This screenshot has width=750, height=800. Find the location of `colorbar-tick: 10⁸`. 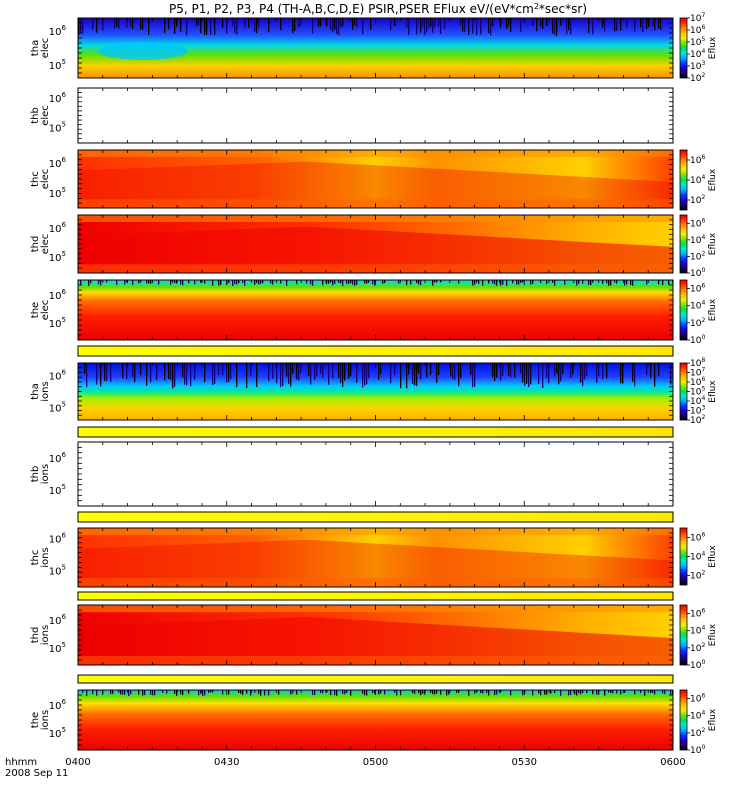

colorbar-tick: 10⁸ is located at coordinates (697, 363).